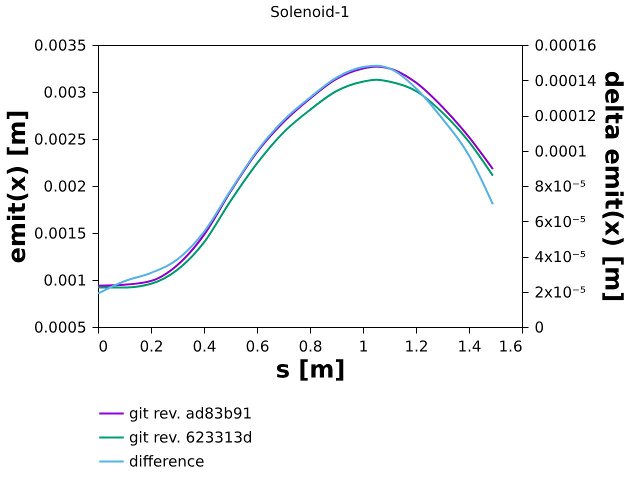  What do you see at coordinates (565, 45) in the screenshot?
I see `y2-tick-label: 0.00016` at bounding box center [565, 45].